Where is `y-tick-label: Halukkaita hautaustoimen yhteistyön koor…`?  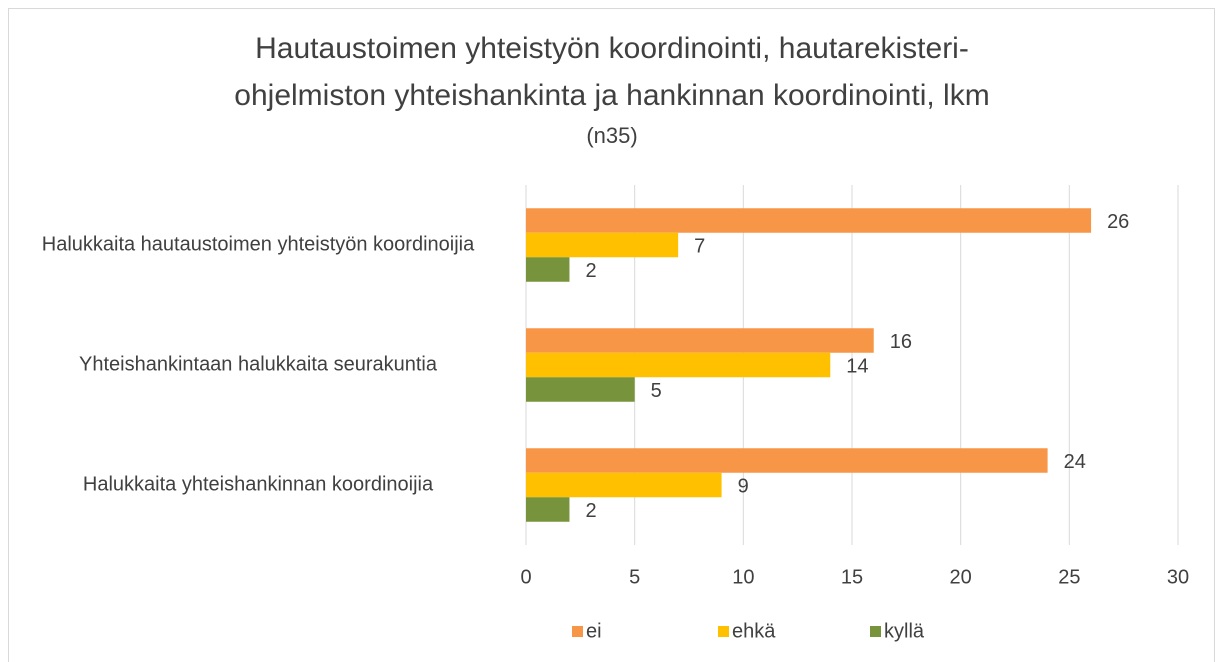
y-tick-label: Halukkaita hautaustoimen yhteistyön koor… is located at coordinates (258, 244).